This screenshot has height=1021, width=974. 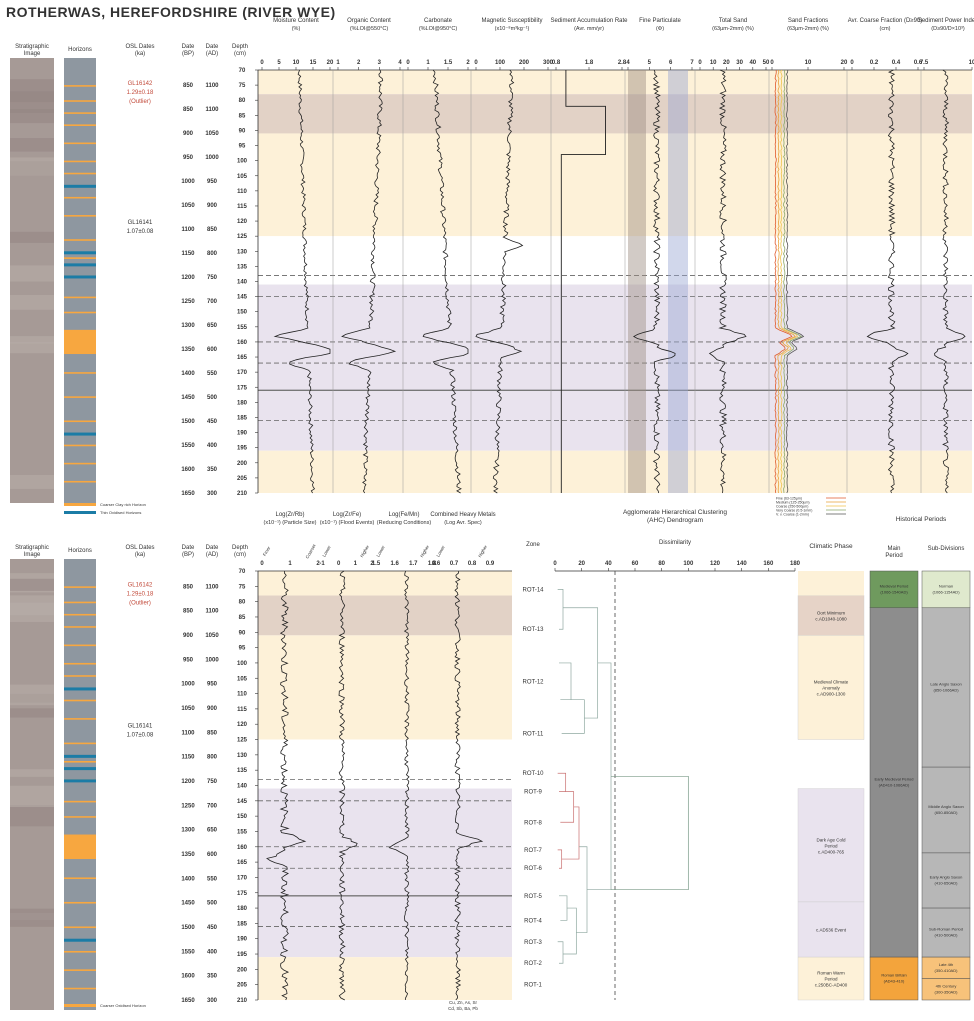 What do you see at coordinates (918, 63) in the screenshot?
I see `panel-tick-label: 0.6` at bounding box center [918, 63].